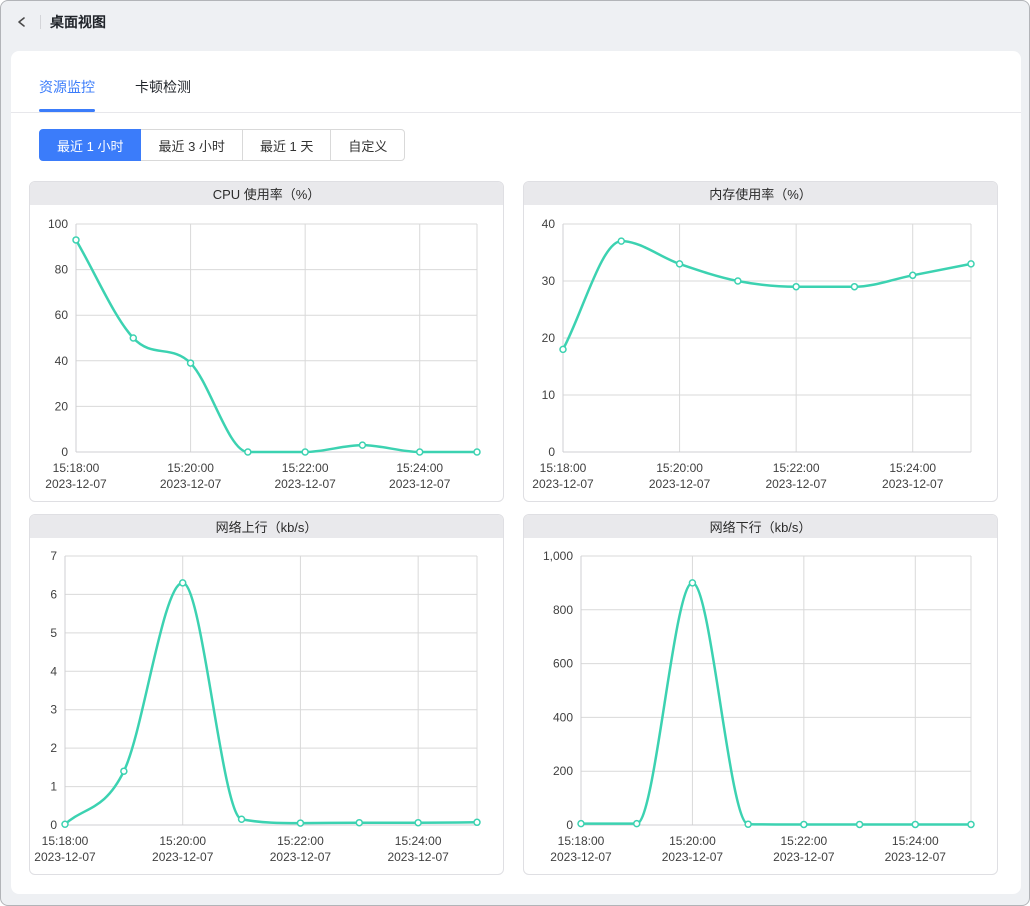  What do you see at coordinates (90, 145) in the screenshot?
I see `time-range-last-1h: 最近 1 小时` at bounding box center [90, 145].